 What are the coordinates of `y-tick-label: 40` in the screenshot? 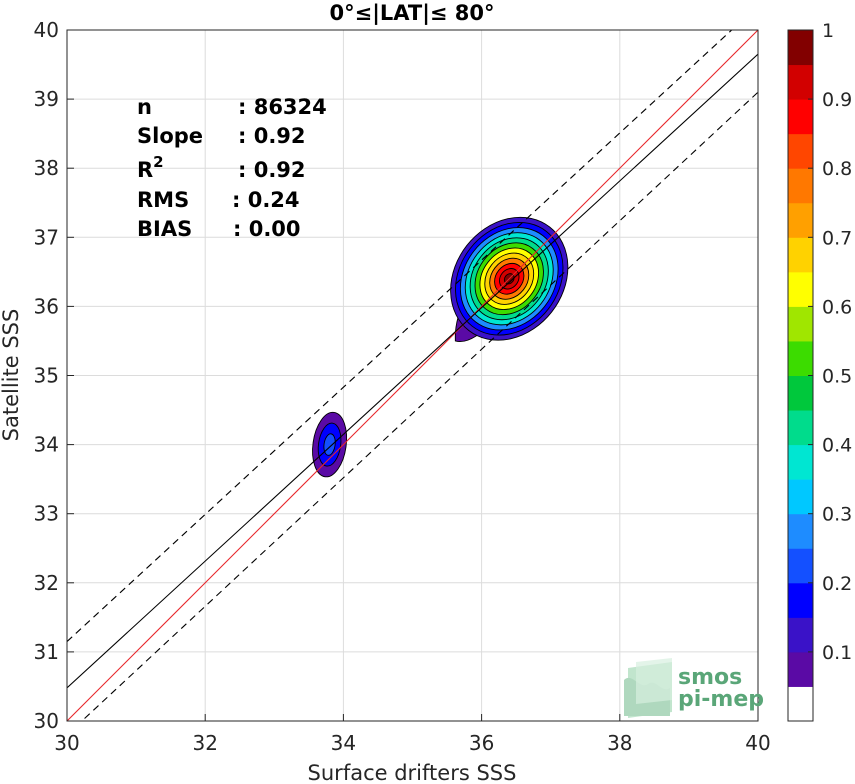 It's located at (46, 30).